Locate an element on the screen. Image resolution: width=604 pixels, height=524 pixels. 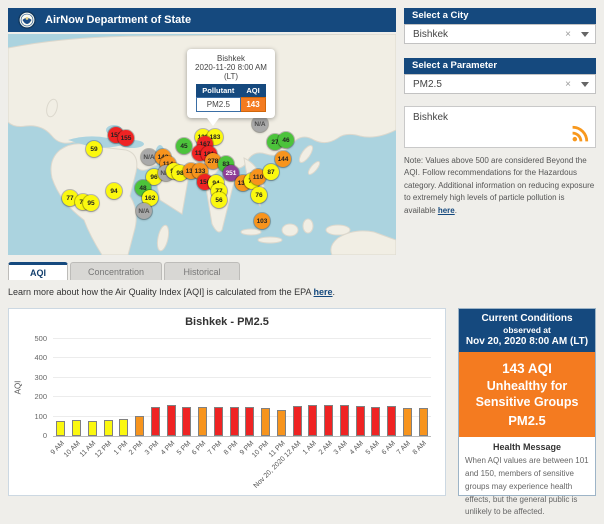
y-axis-tick: 400 is located at coordinates (40, 358).